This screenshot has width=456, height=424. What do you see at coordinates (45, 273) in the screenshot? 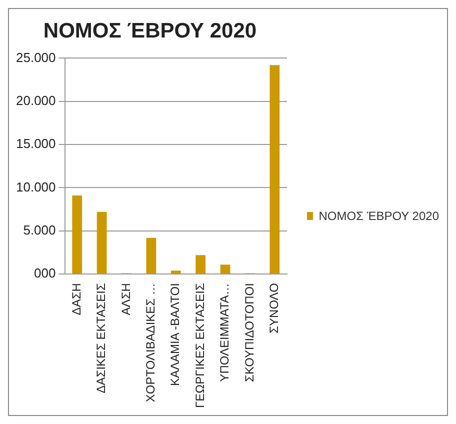
I see `y-tick-label: 000` at bounding box center [45, 273].